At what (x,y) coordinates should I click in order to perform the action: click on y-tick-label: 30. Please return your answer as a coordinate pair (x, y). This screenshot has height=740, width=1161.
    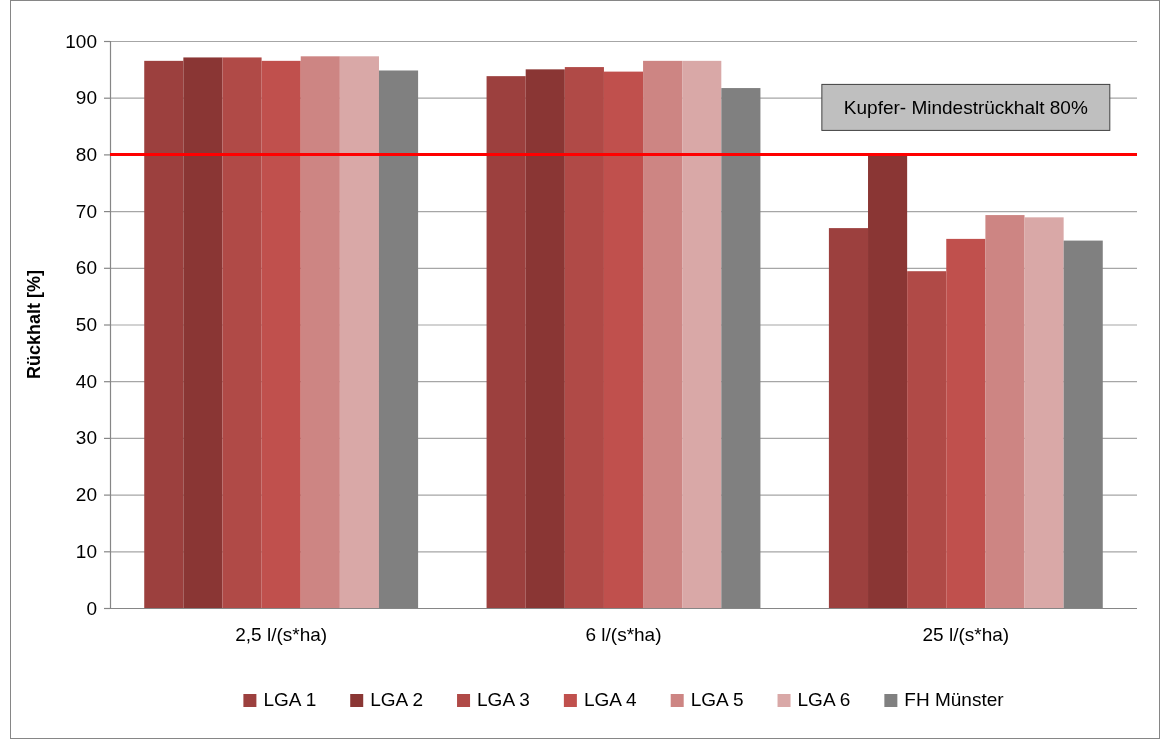
    Looking at the image, I should click on (86, 438).